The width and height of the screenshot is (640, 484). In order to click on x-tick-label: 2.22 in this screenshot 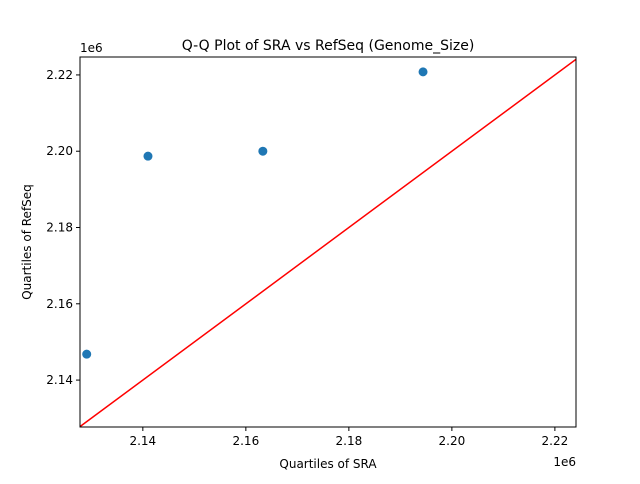, I will do `click(555, 441)`.